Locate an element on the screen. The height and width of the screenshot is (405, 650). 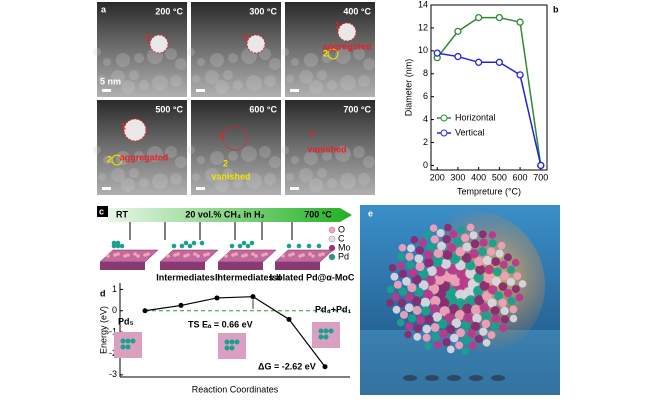
temperature-label: 200 °C is located at coordinates (169, 11).